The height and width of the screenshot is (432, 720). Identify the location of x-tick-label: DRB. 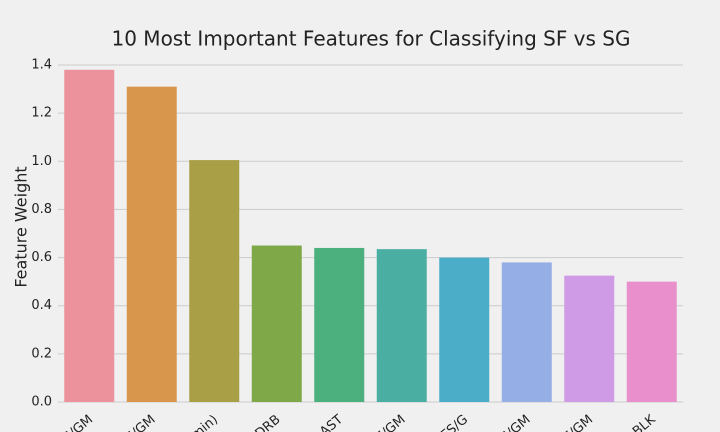
(268, 422).